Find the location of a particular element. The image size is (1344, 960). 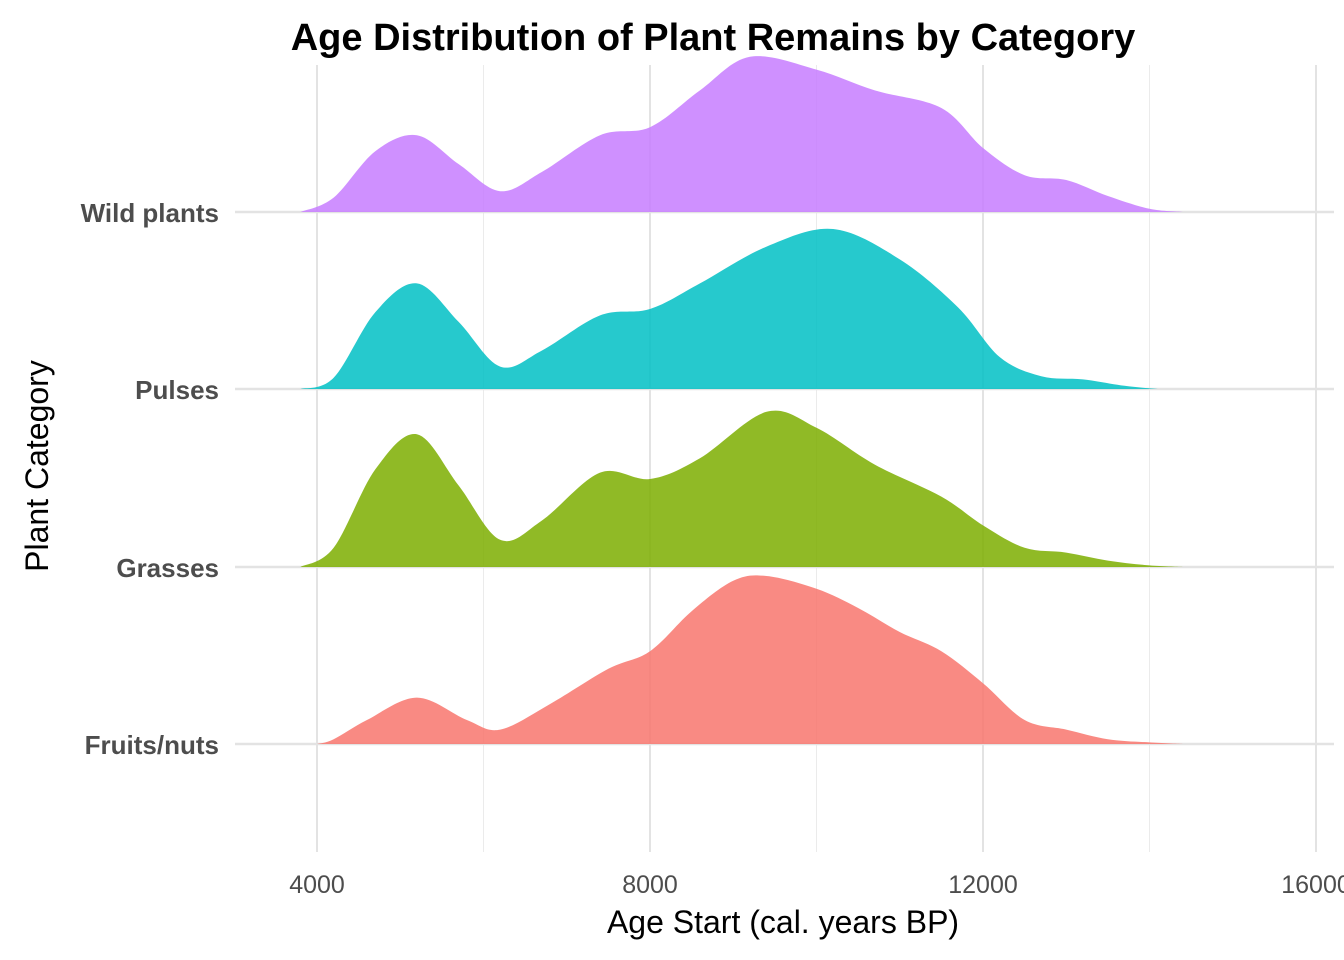

ridge-fruits-nuts is located at coordinates (750, 659).